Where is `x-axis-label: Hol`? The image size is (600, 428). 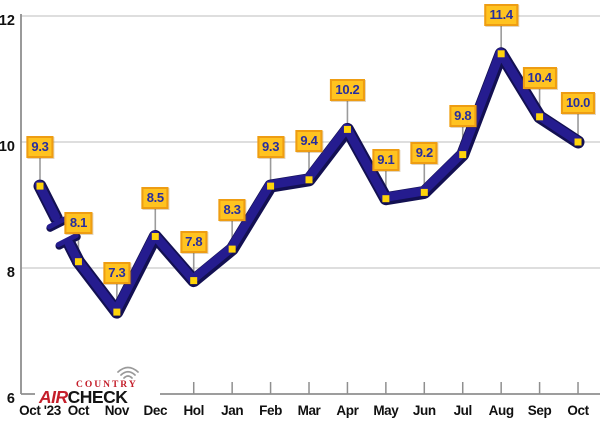 x-axis-label: Hol is located at coordinates (193, 410).